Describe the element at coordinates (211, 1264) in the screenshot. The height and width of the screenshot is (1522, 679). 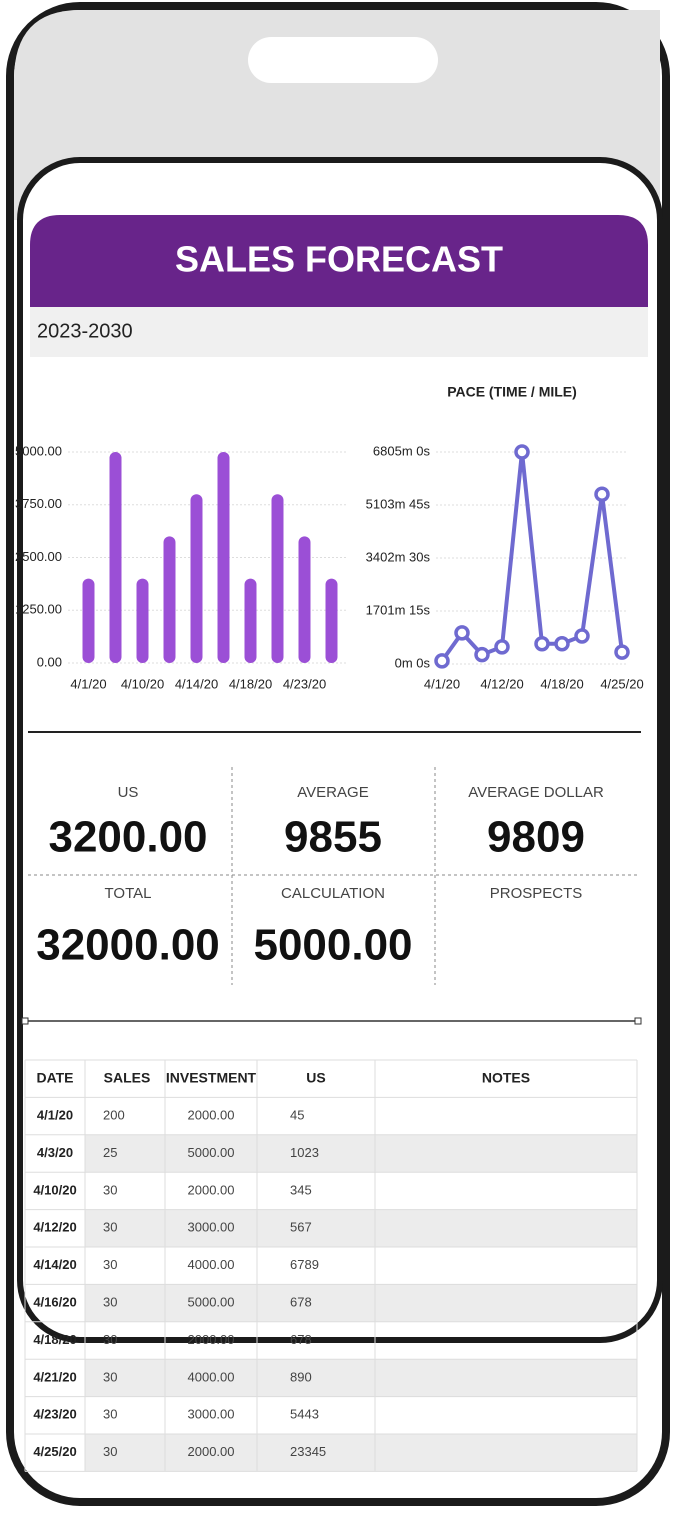
I see `table-cell: 4000.00` at that location.